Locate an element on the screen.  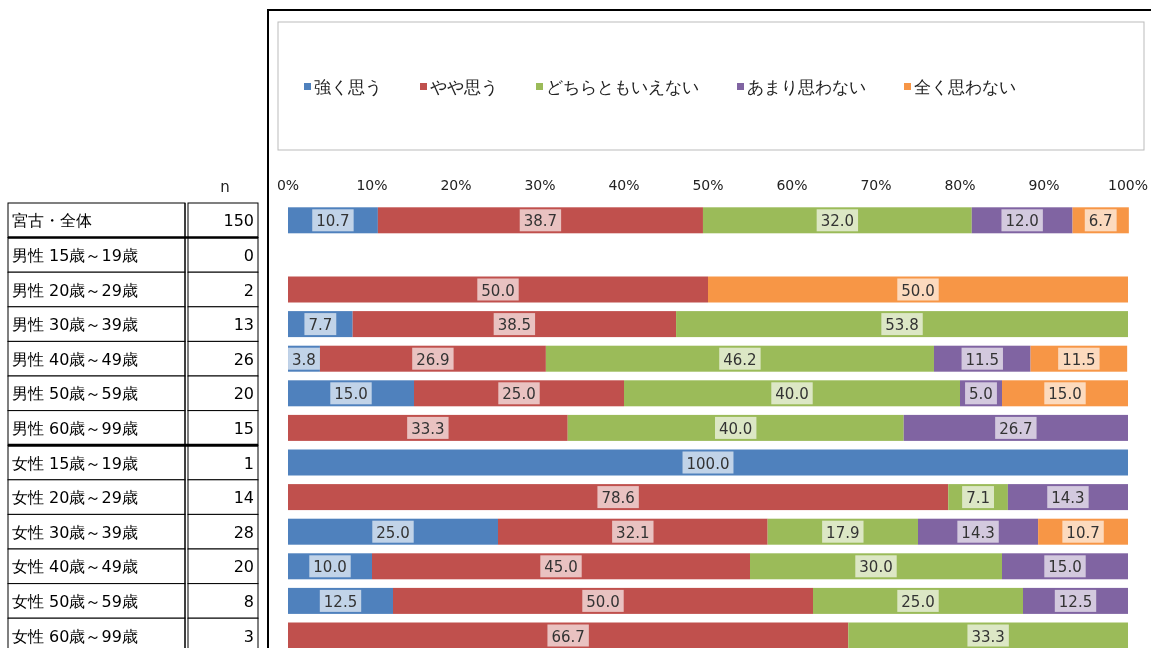
value-label: 26.9 is located at coordinates (433, 358).